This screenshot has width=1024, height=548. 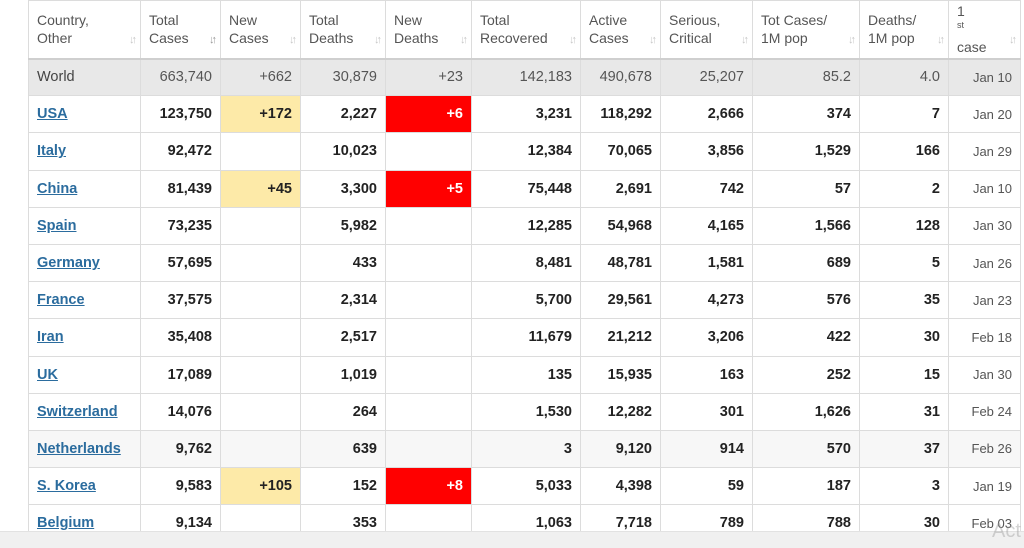 What do you see at coordinates (806, 411) in the screenshot?
I see `tot-cases-per-1m-cell: 1,626` at bounding box center [806, 411].